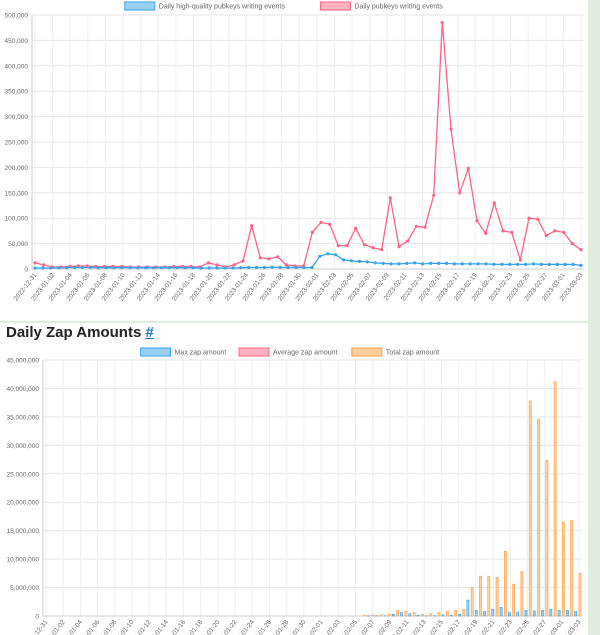  What do you see at coordinates (149, 332) in the screenshot?
I see `zap-section-anchor-link: #` at bounding box center [149, 332].